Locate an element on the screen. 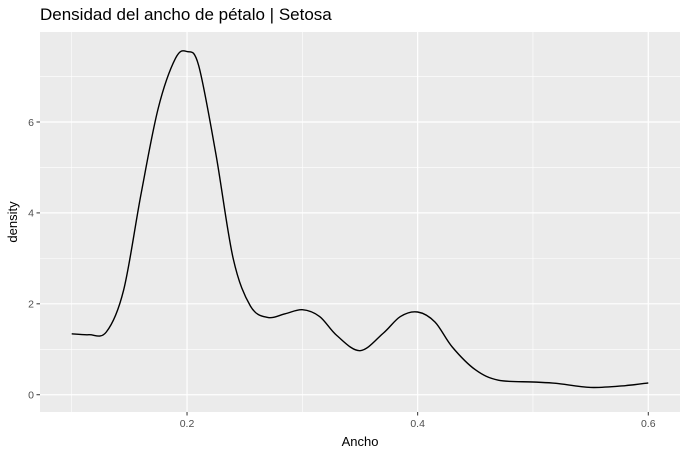 This screenshot has width=688, height=457. chart-title: Densidad del ancho de pétalo | Setosa is located at coordinates (186, 14).